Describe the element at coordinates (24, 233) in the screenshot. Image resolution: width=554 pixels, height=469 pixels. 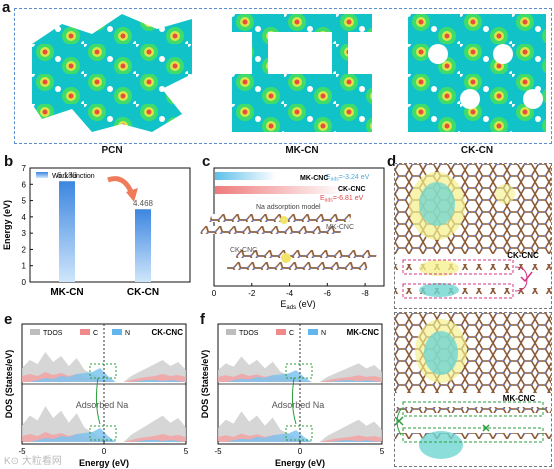
I see `b-tick-label: 3` at that location.